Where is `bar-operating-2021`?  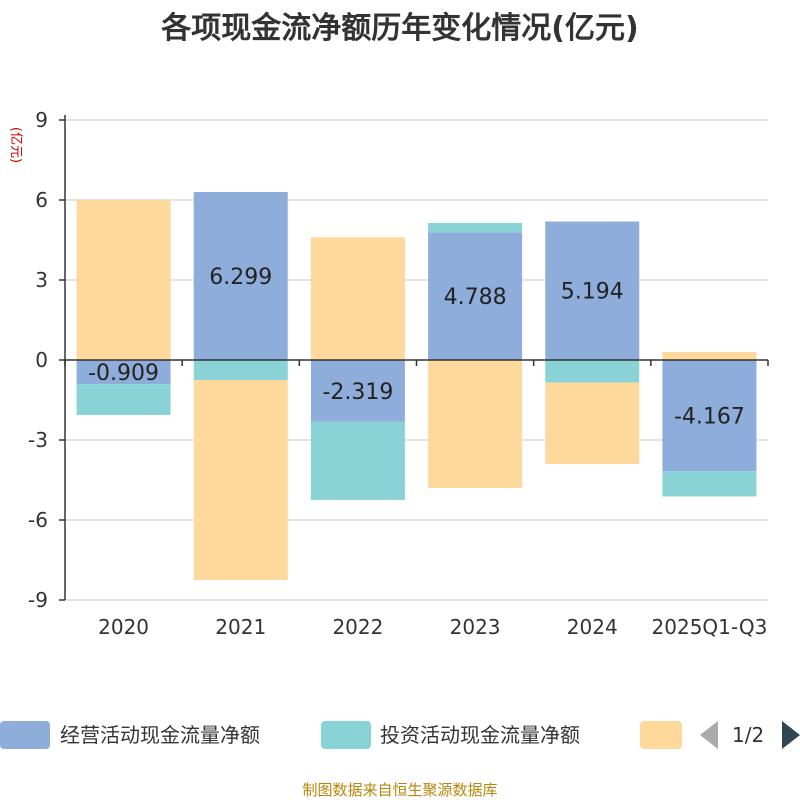 bar-operating-2021 is located at coordinates (240, 276).